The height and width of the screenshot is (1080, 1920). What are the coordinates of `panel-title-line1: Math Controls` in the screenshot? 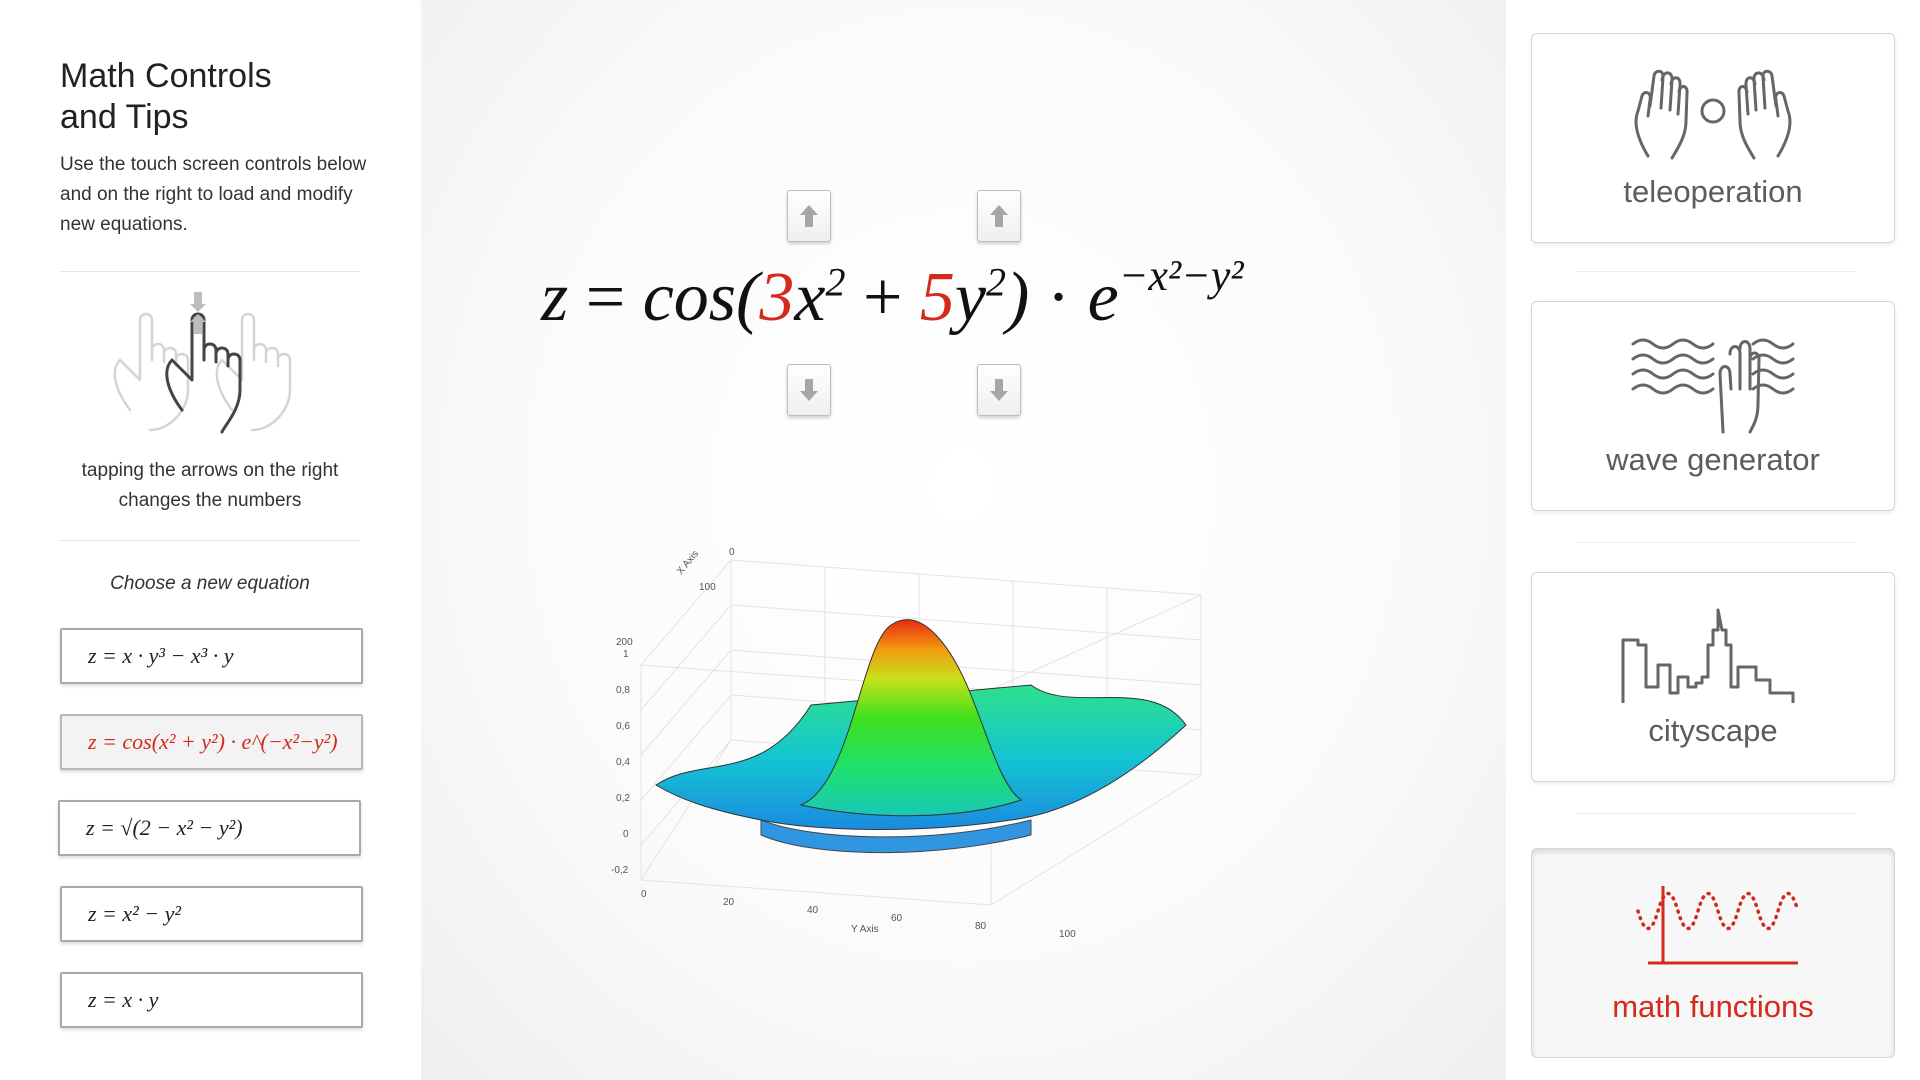 It's located at (166, 76).